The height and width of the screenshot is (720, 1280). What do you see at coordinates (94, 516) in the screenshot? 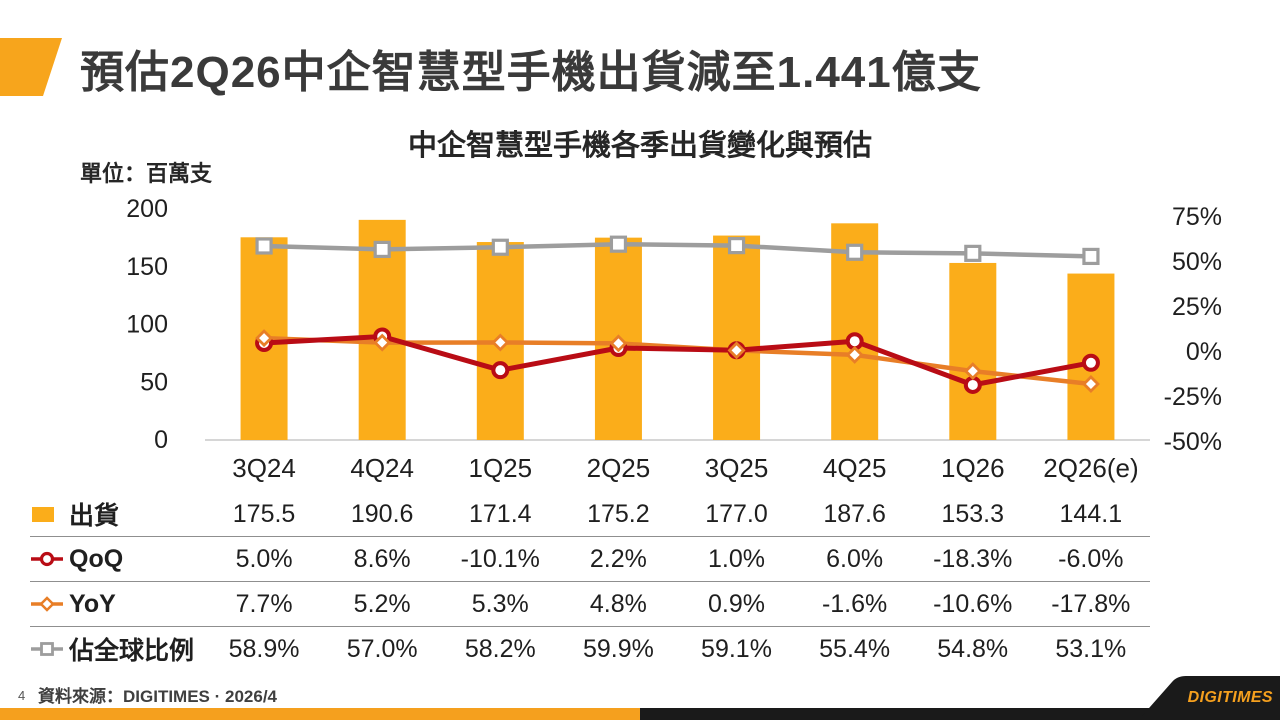
I see `legend-label-shipments: 出貨` at bounding box center [94, 516].